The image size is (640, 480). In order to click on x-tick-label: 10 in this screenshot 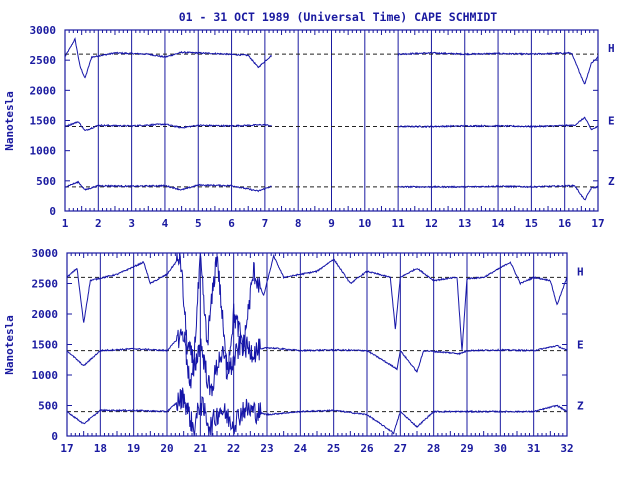, I will do `click(364, 223)`.